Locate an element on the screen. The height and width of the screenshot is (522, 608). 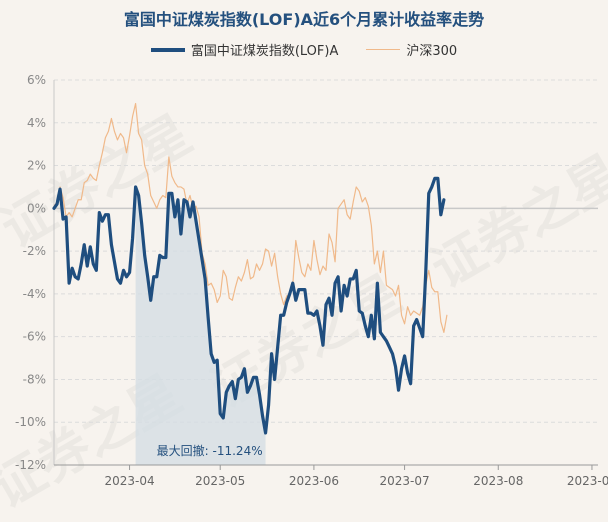
drawdown-label: 最大回撤: -11.24% is located at coordinates (210, 450).